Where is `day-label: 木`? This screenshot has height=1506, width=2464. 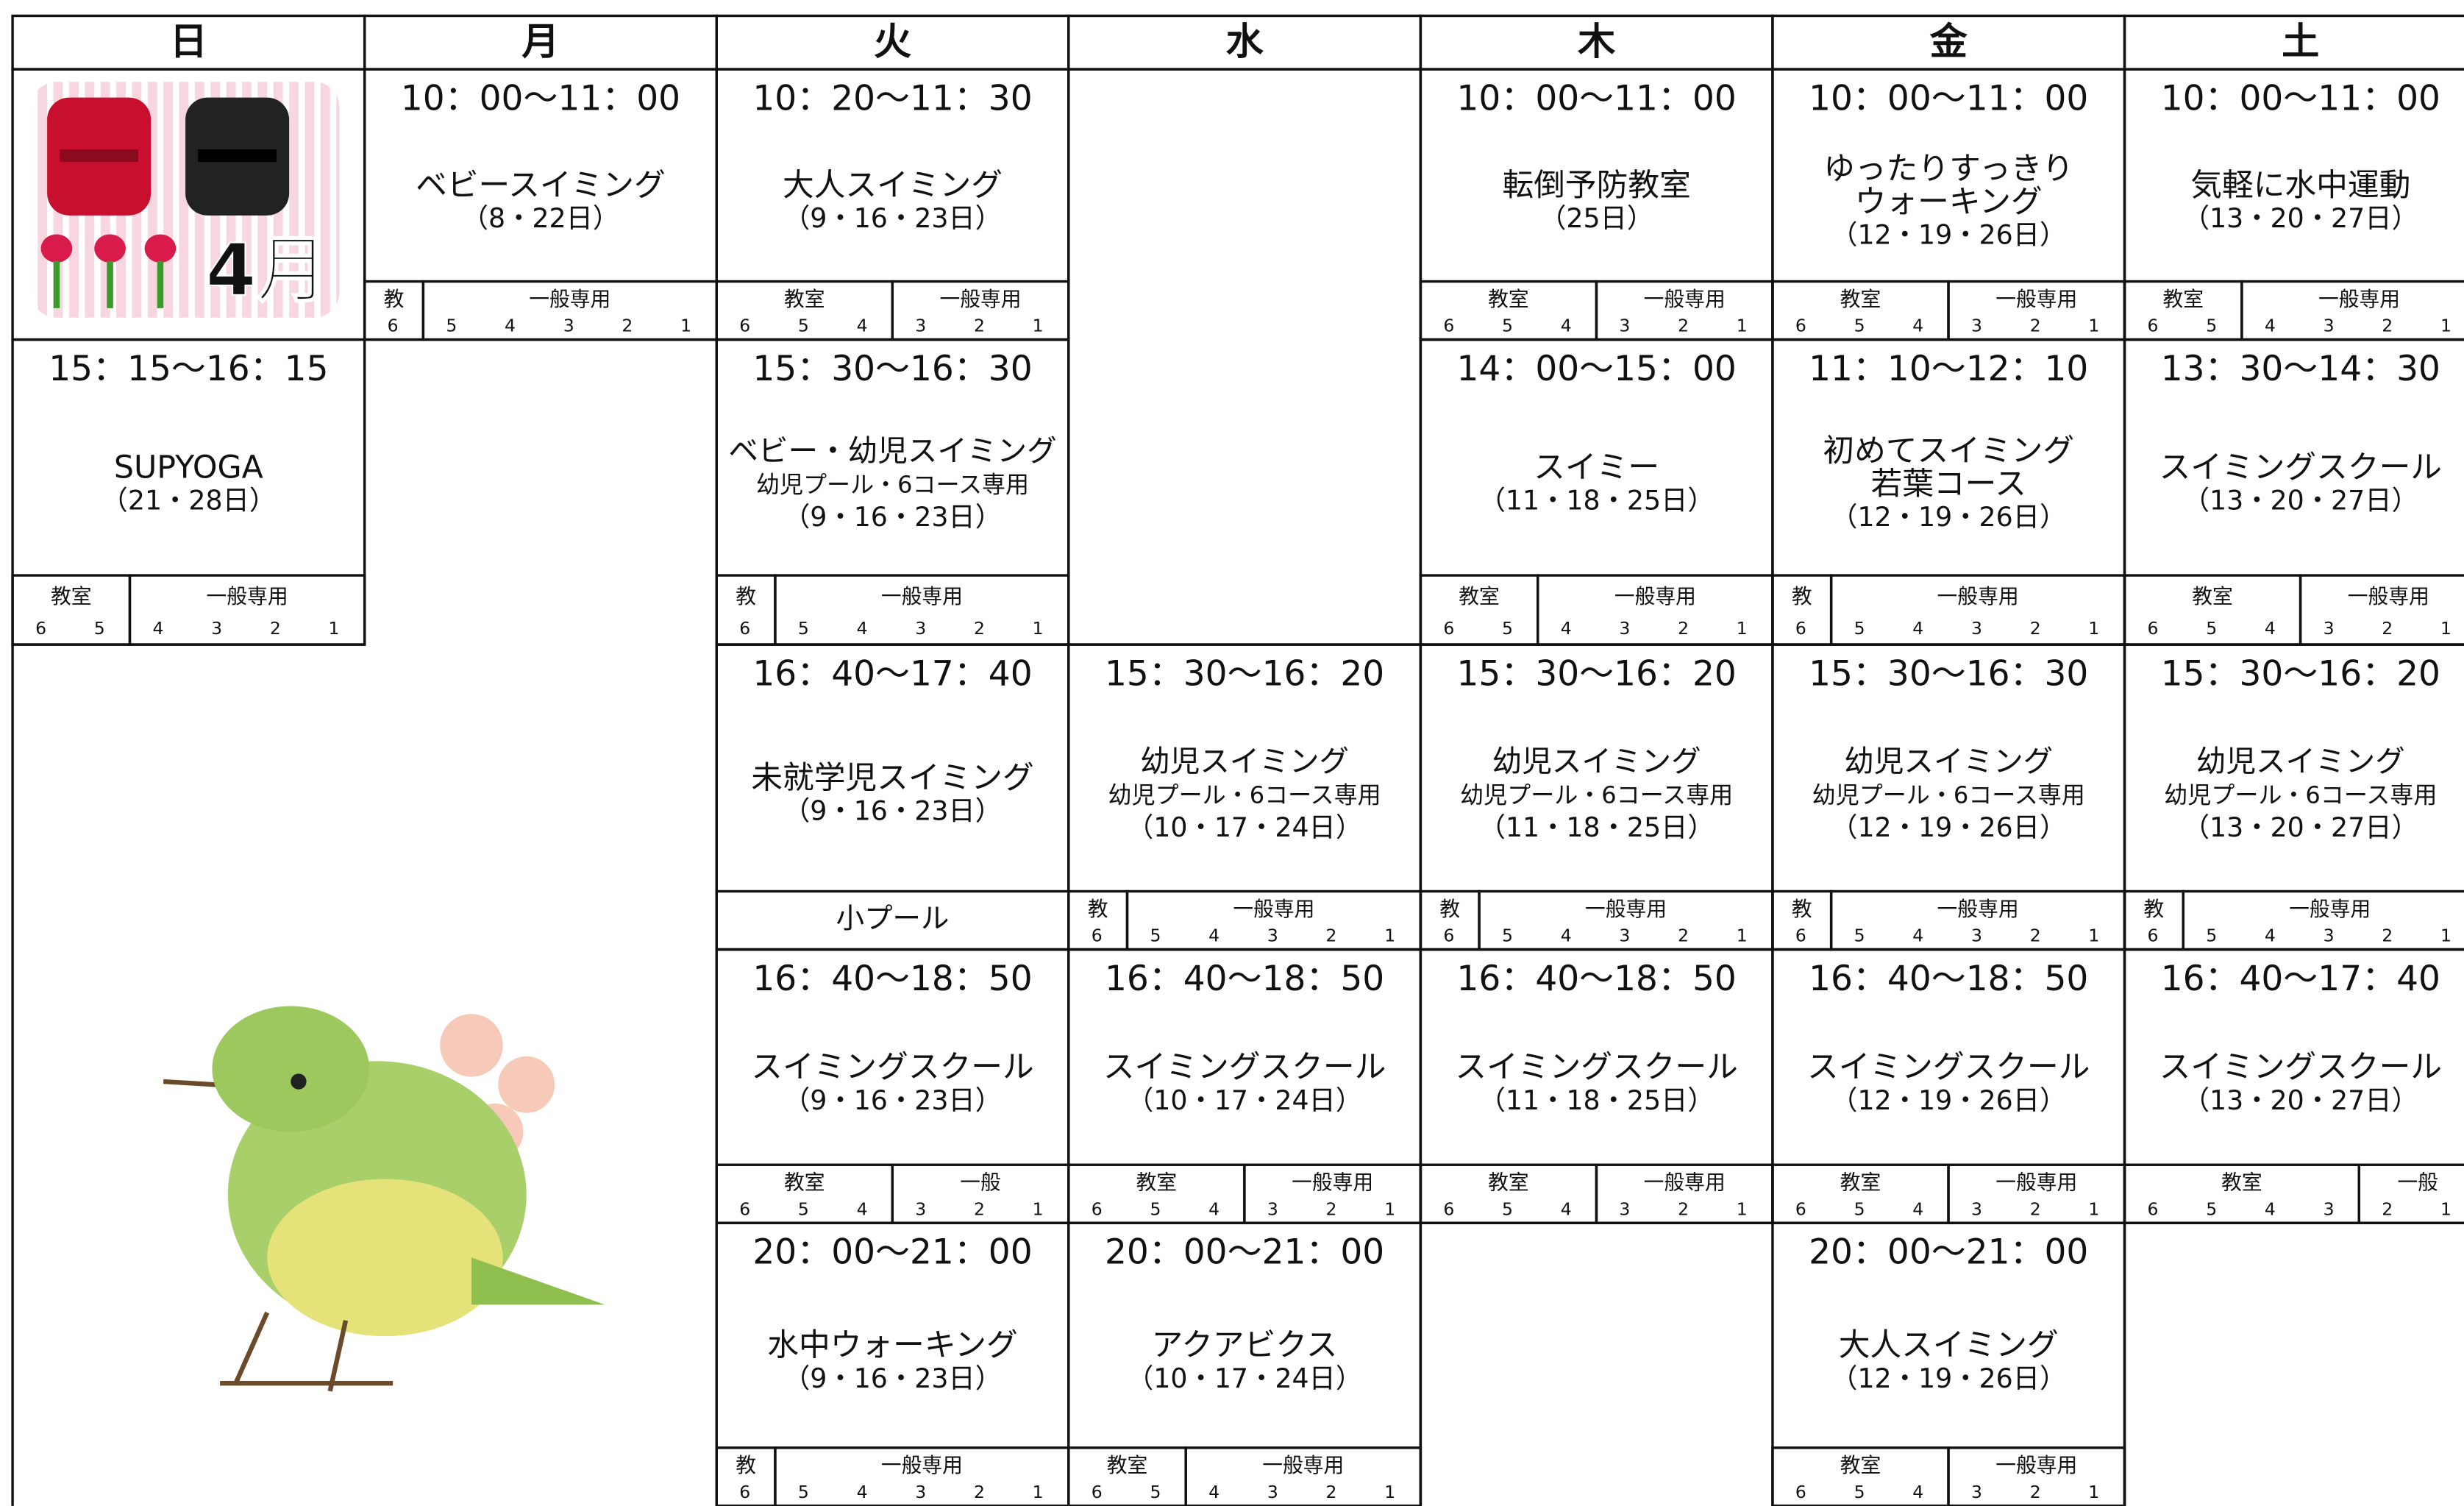
day-label: 木 is located at coordinates (1597, 42).